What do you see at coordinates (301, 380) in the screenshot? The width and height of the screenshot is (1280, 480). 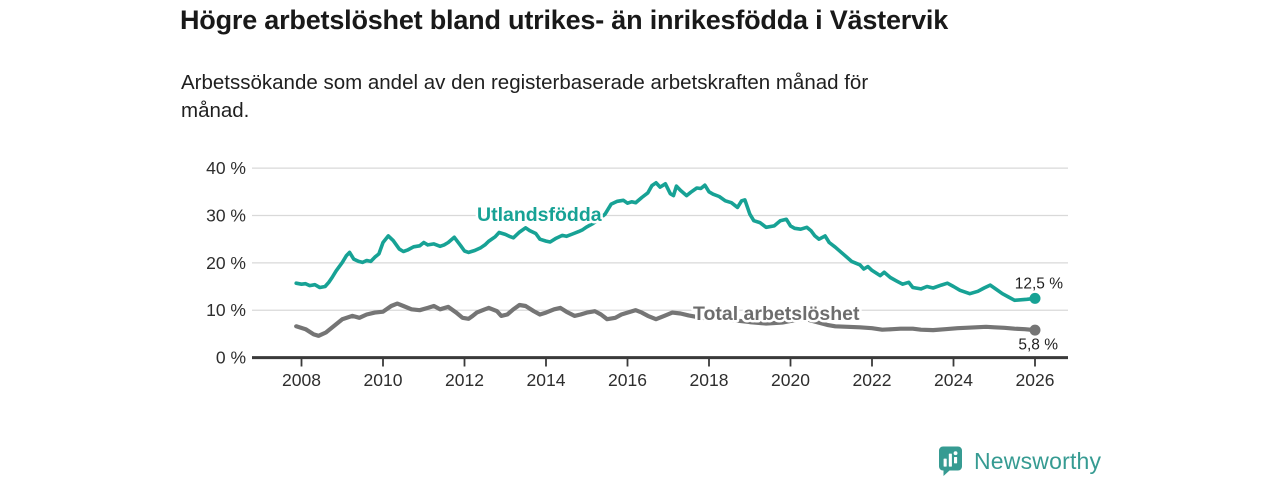 I see `x-axis-tick-label: 2008` at bounding box center [301, 380].